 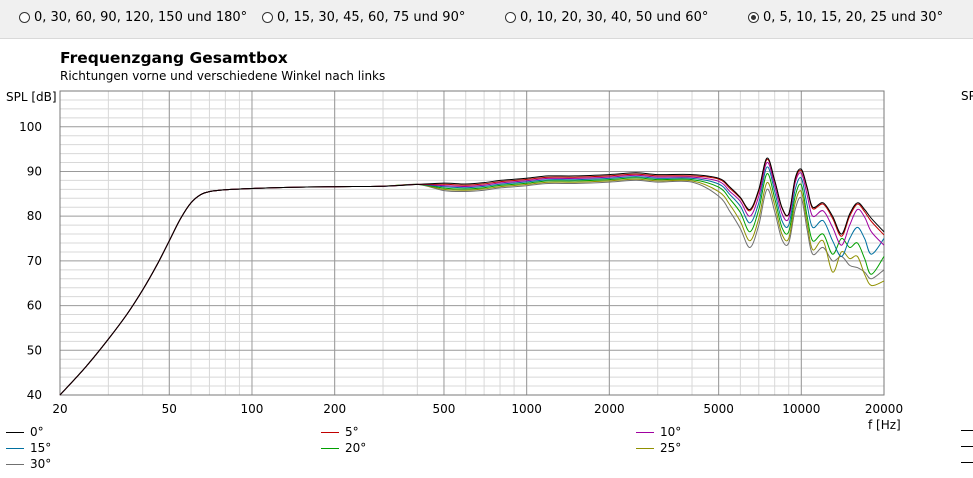 What do you see at coordinates (28, 464) in the screenshot?
I see `legend-item: 30°` at bounding box center [28, 464].